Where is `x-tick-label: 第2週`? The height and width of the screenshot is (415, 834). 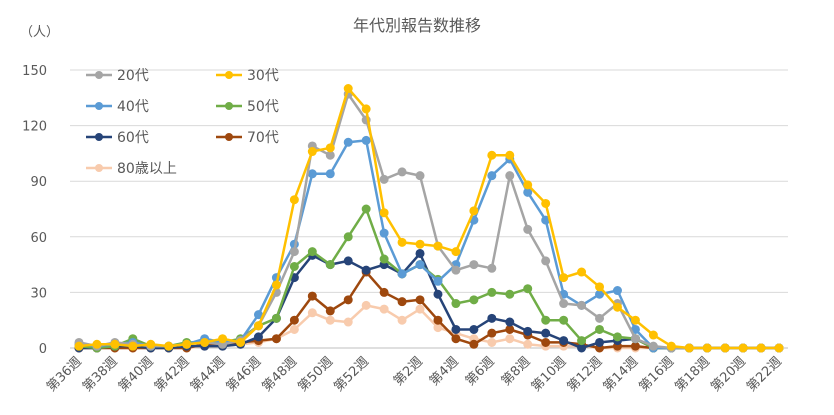 x-tick-label: 第2週 is located at coordinates (408, 371).